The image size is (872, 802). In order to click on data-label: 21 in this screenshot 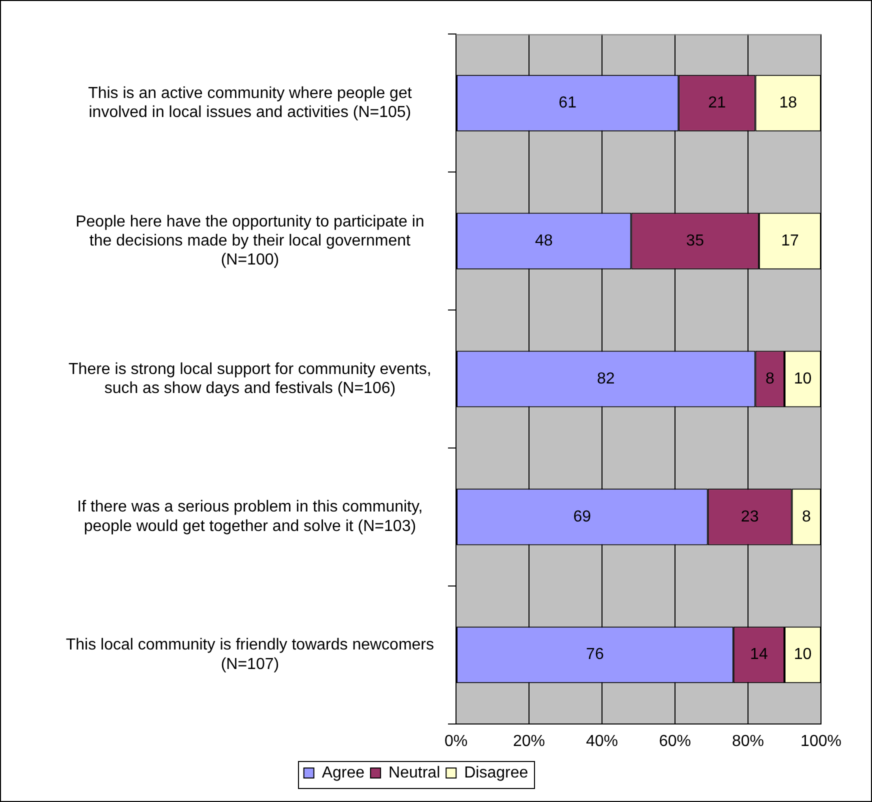, I will do `click(717, 103)`.